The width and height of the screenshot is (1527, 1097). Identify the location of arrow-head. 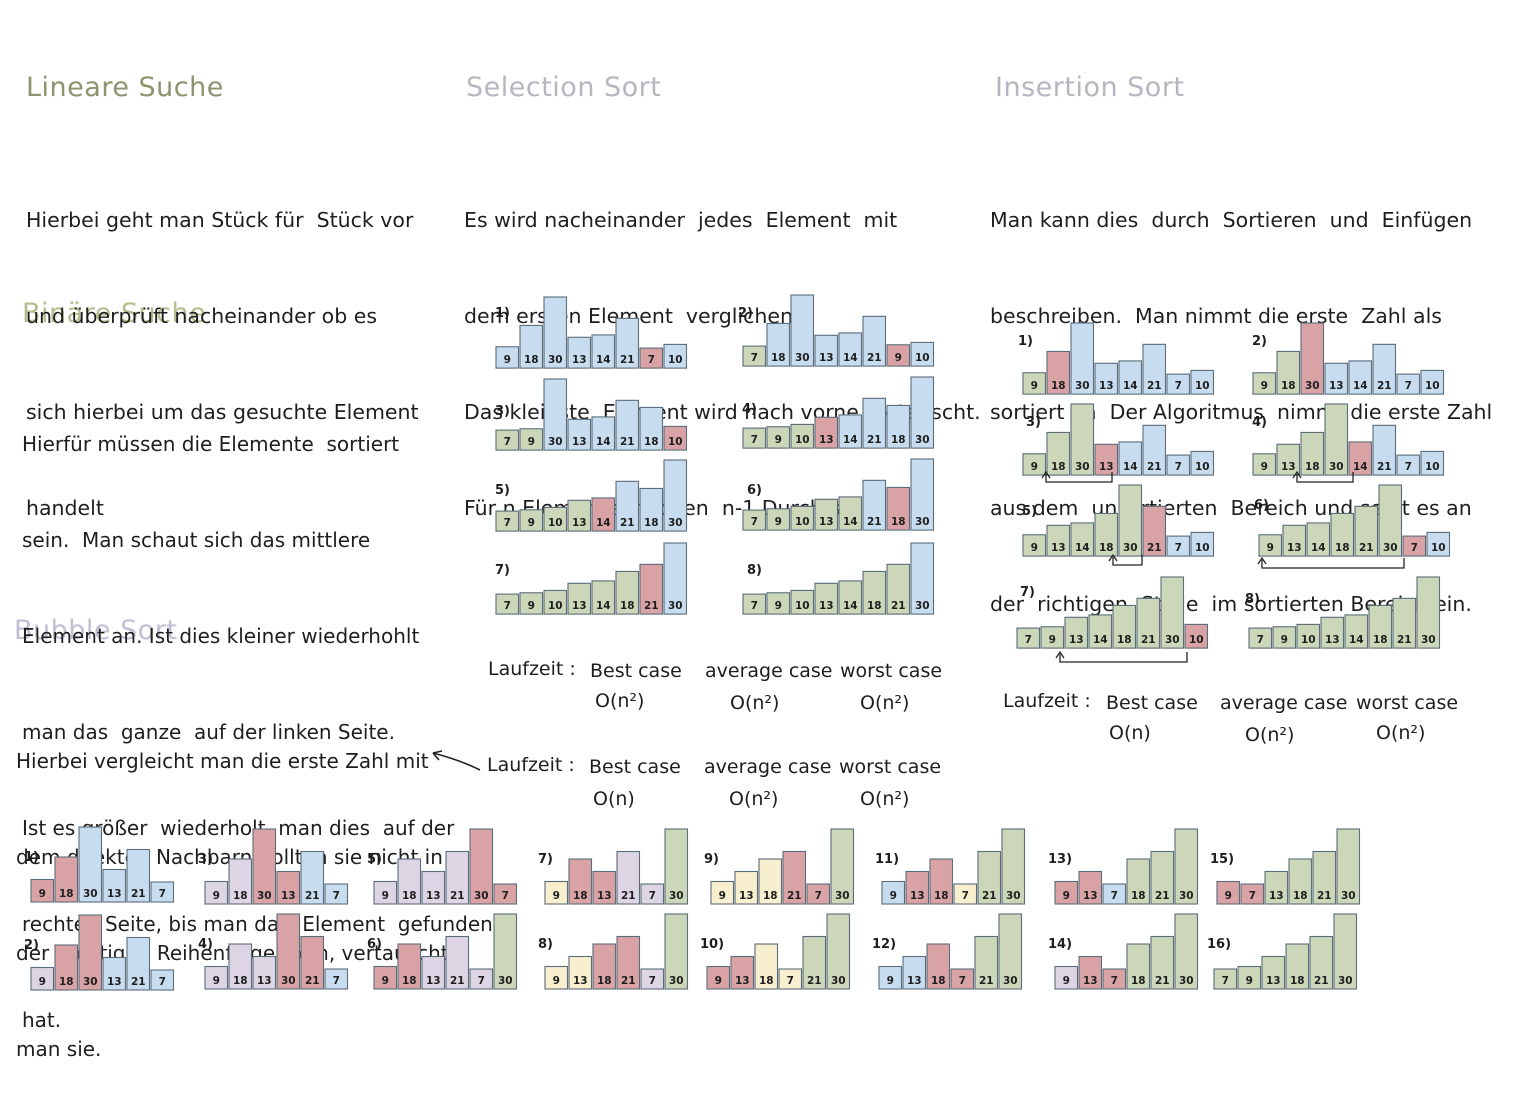
(1060, 654).